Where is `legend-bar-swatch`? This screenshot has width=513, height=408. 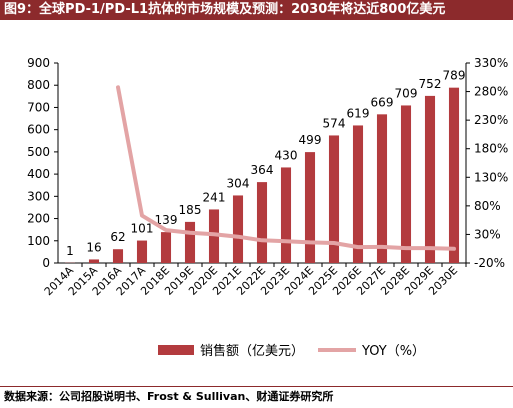
legend-bar-swatch is located at coordinates (176, 350).